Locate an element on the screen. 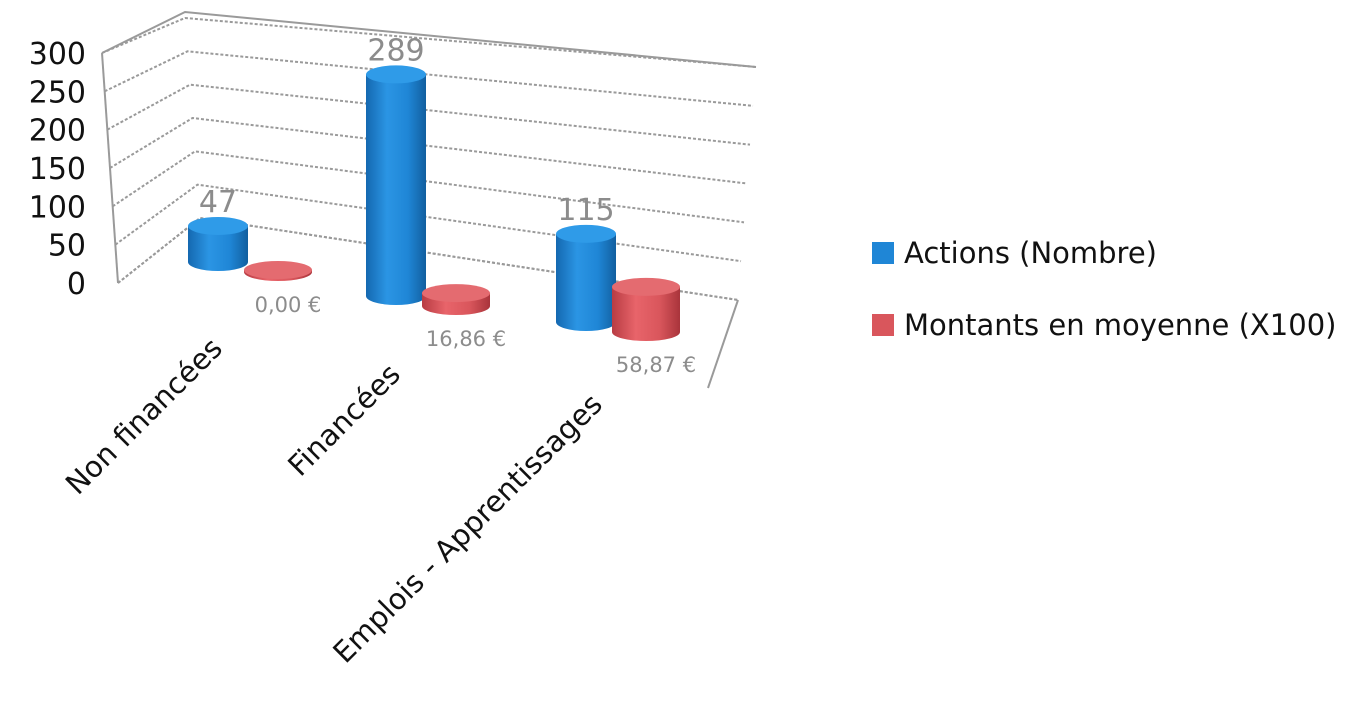 This screenshot has width=1347, height=701. data-label-montants: 0,00 € is located at coordinates (288, 305).